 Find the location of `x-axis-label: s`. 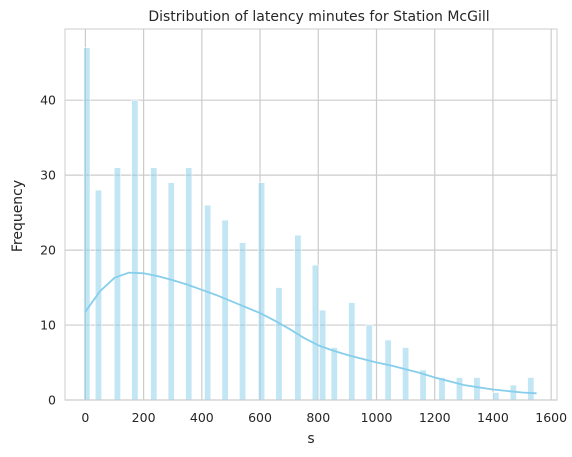

x-axis-label: s is located at coordinates (310, 439).